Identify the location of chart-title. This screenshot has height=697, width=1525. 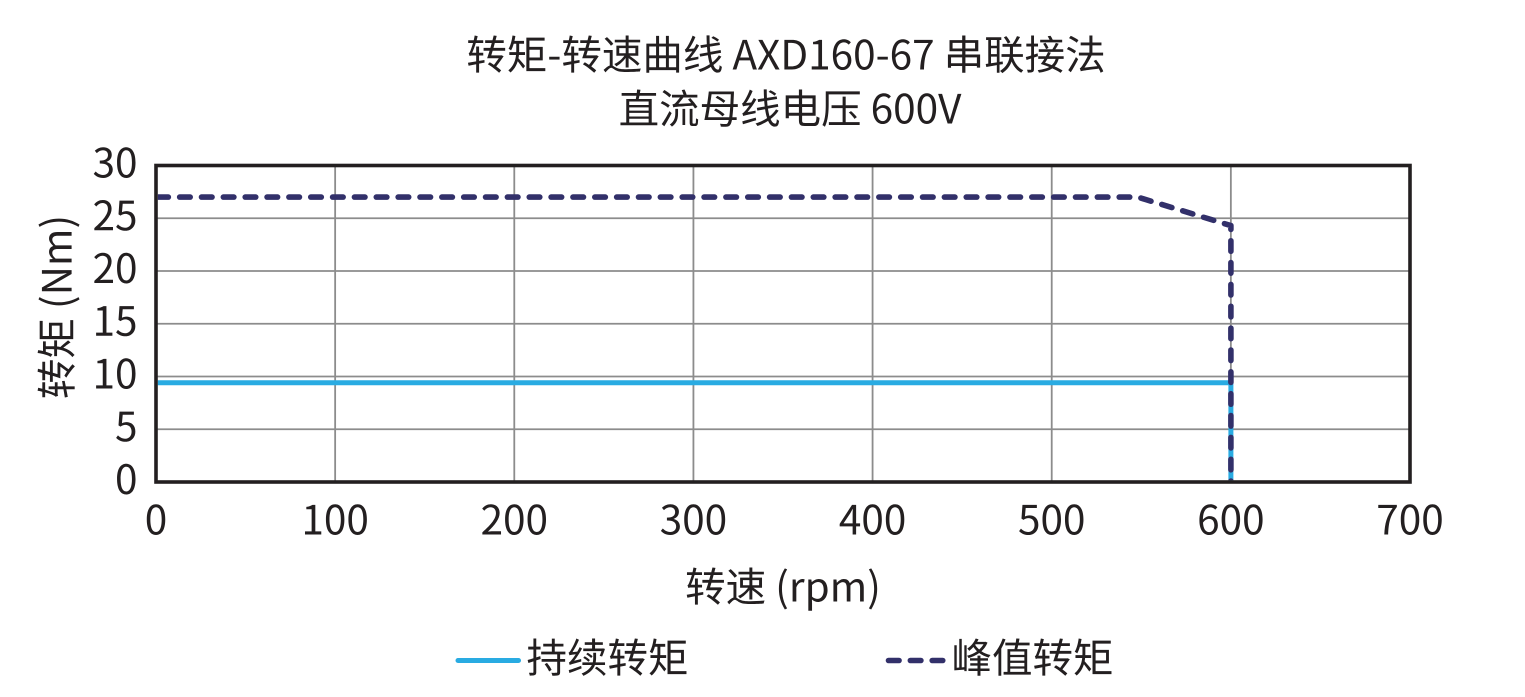
(785, 54).